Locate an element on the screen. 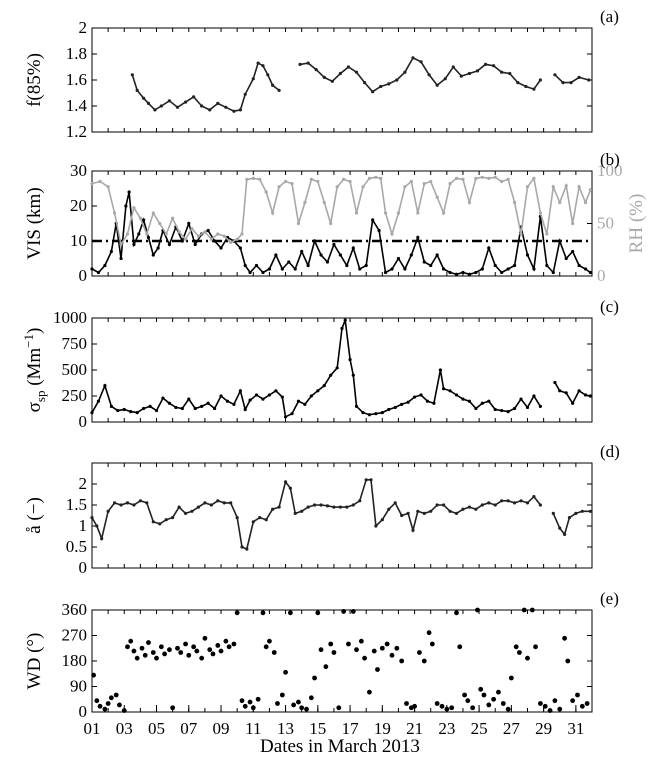 This screenshot has height=760, width=649. x-tick-label: 11 is located at coordinates (253, 728).